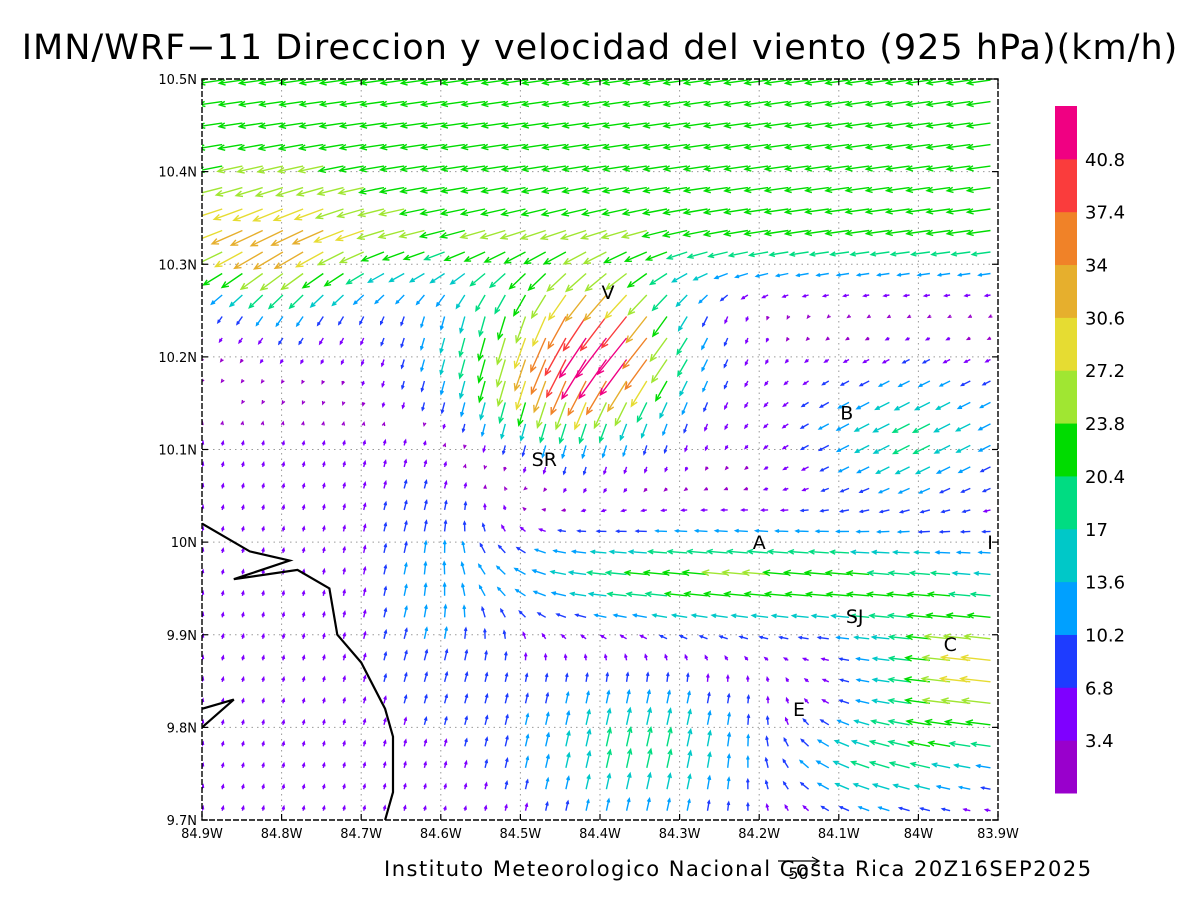  Describe the element at coordinates (1105, 160) in the screenshot. I see `colorbar-label: 40.8` at that location.